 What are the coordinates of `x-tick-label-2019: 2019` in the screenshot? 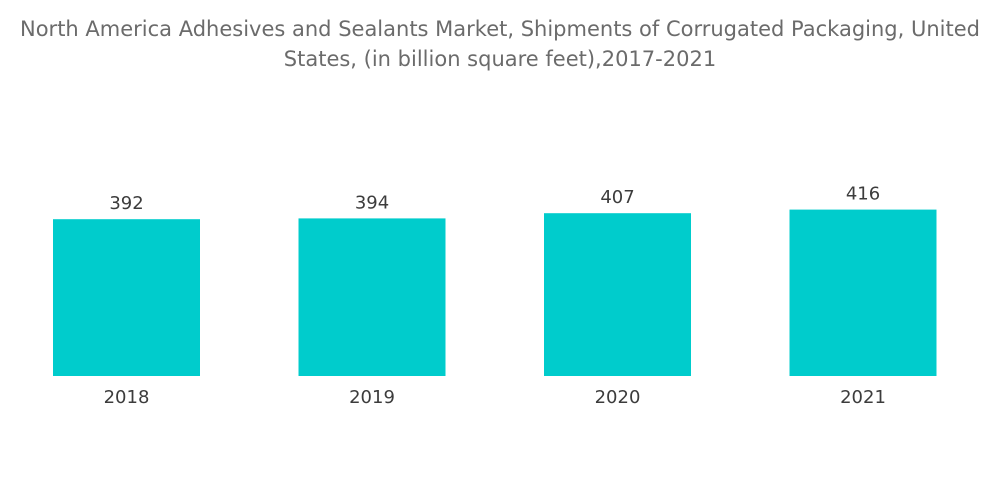 It's located at (372, 397).